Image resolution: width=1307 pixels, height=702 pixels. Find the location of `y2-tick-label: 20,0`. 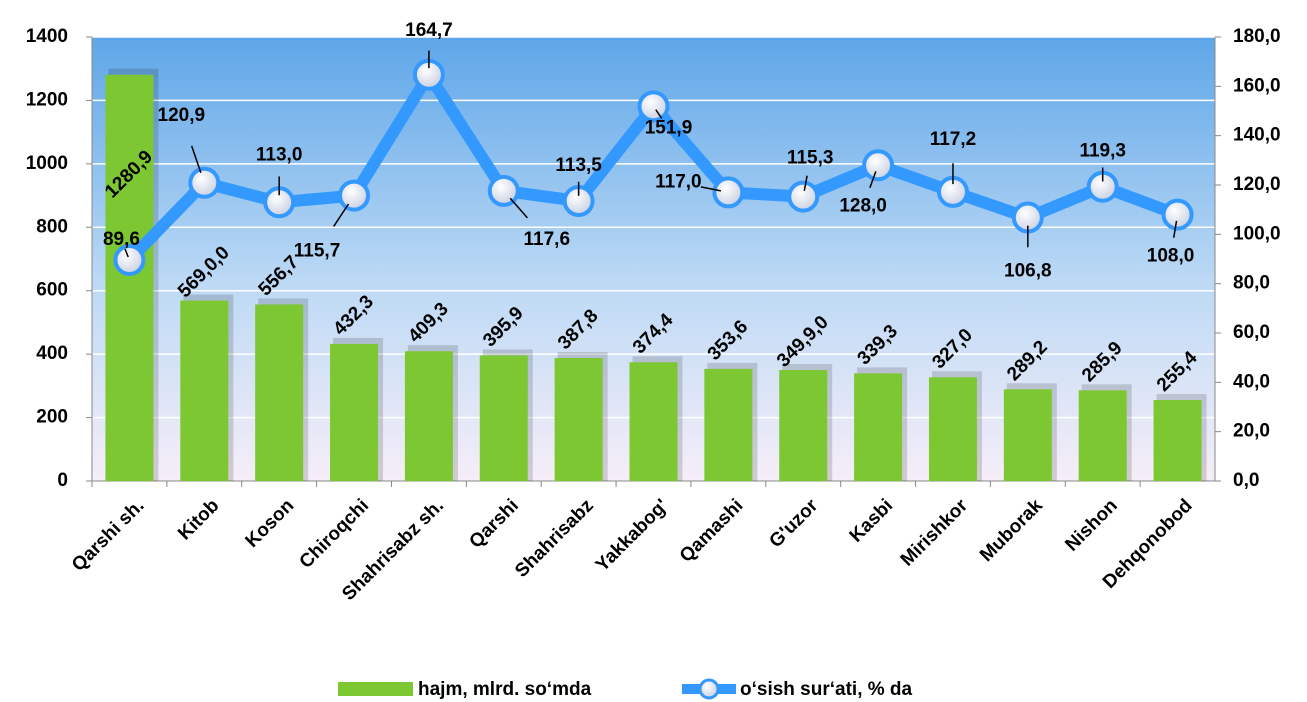

y2-tick-label: 20,0 is located at coordinates (1251, 431).